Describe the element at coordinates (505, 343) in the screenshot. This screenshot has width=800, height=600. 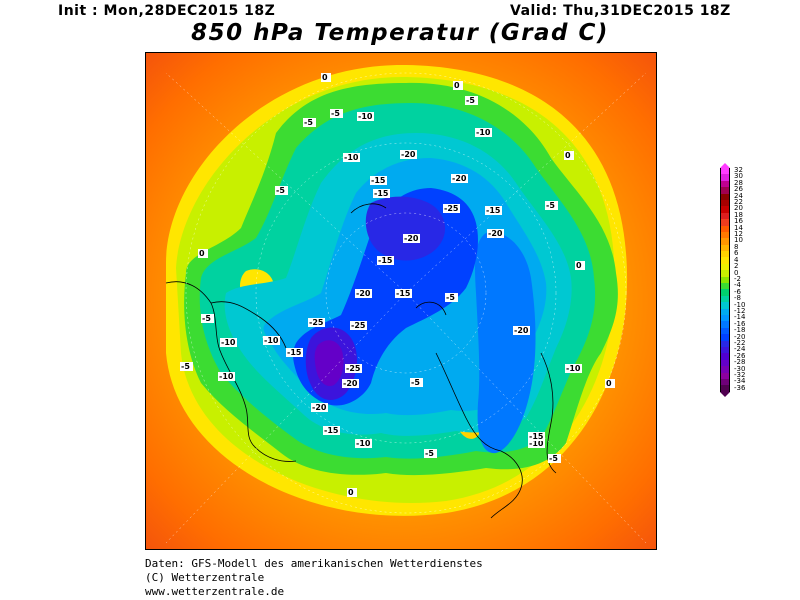
I see `zone-siberia-cold` at that location.